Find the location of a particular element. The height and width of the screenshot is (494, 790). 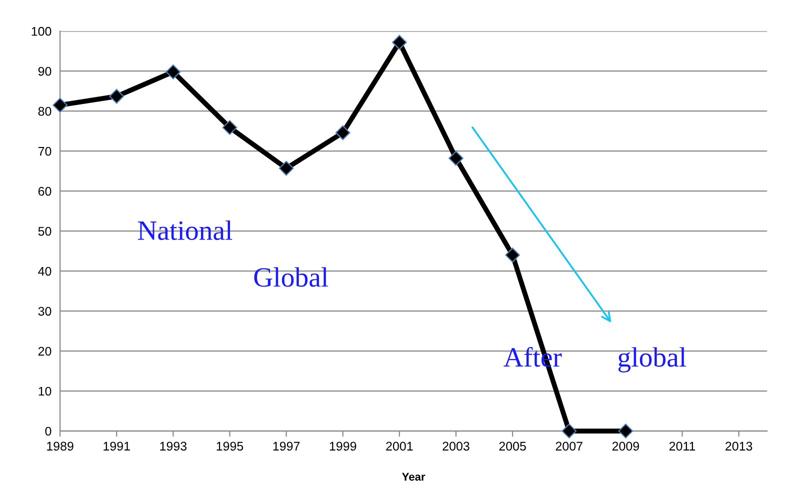

x-tick-label: 2009 is located at coordinates (625, 446).